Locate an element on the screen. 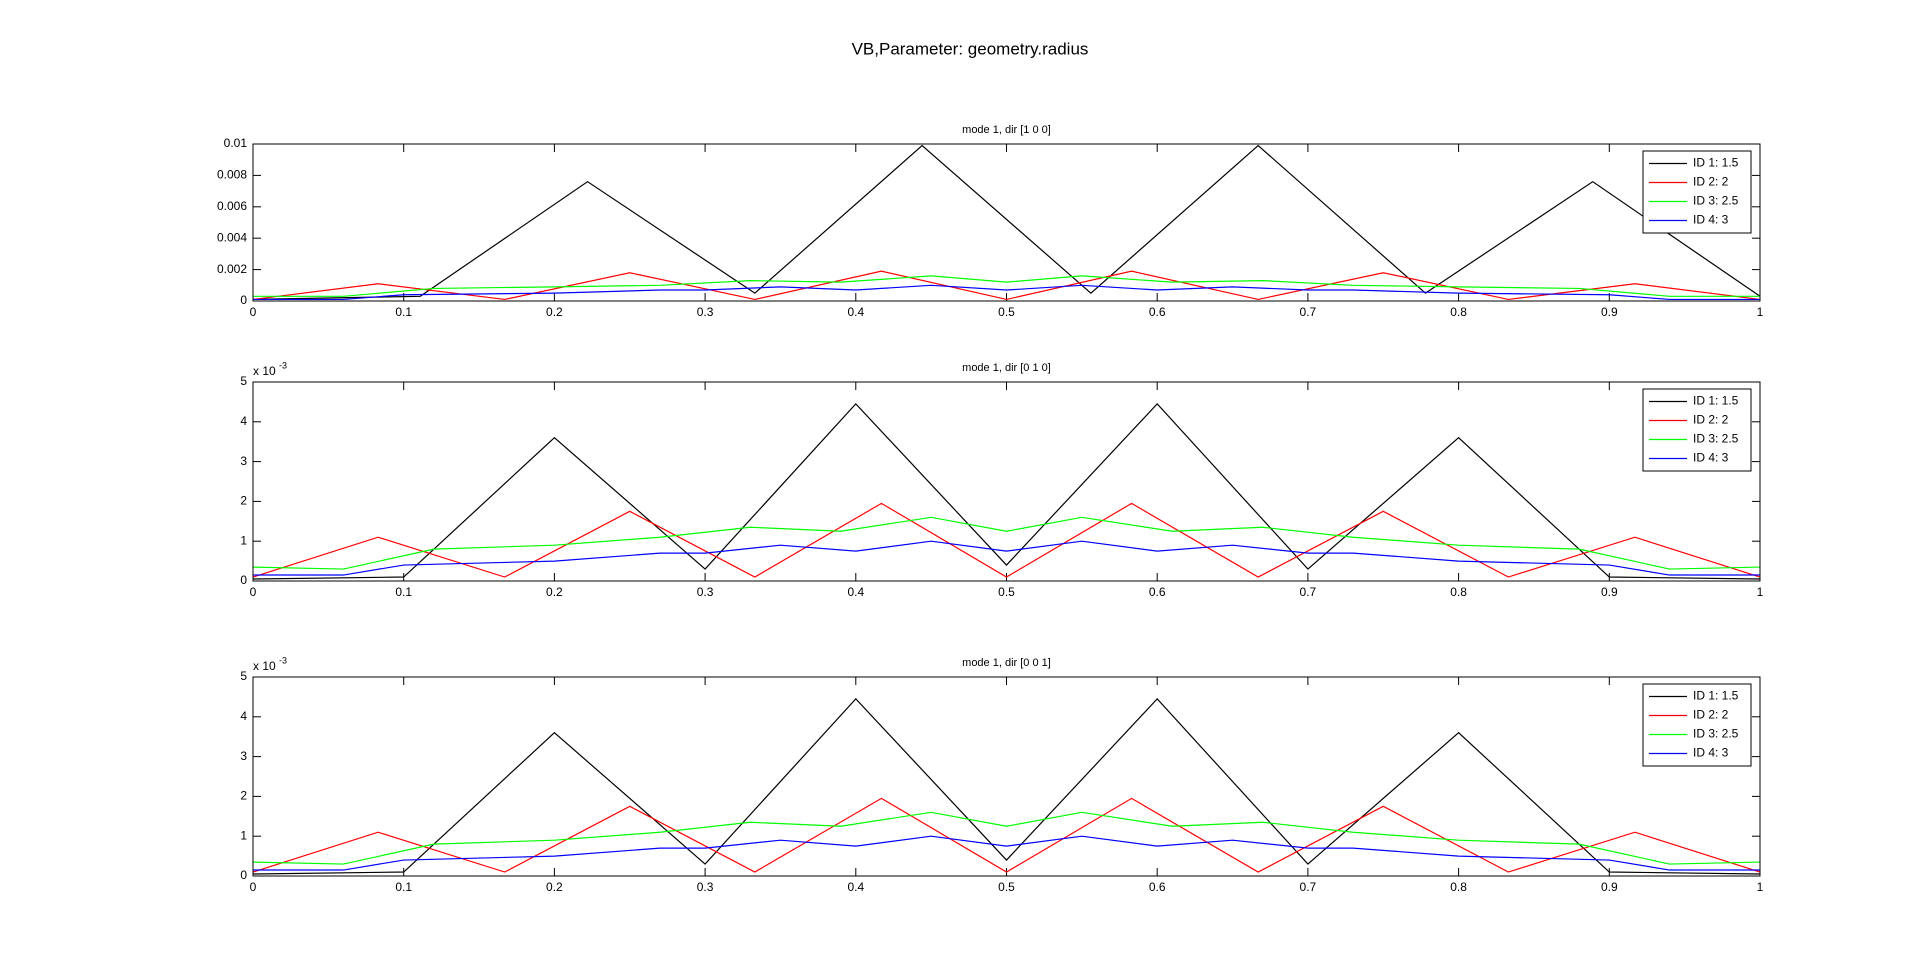 The width and height of the screenshot is (1921, 979). subplot-title: mode 1, dir [0 0 1] is located at coordinates (1006, 663).